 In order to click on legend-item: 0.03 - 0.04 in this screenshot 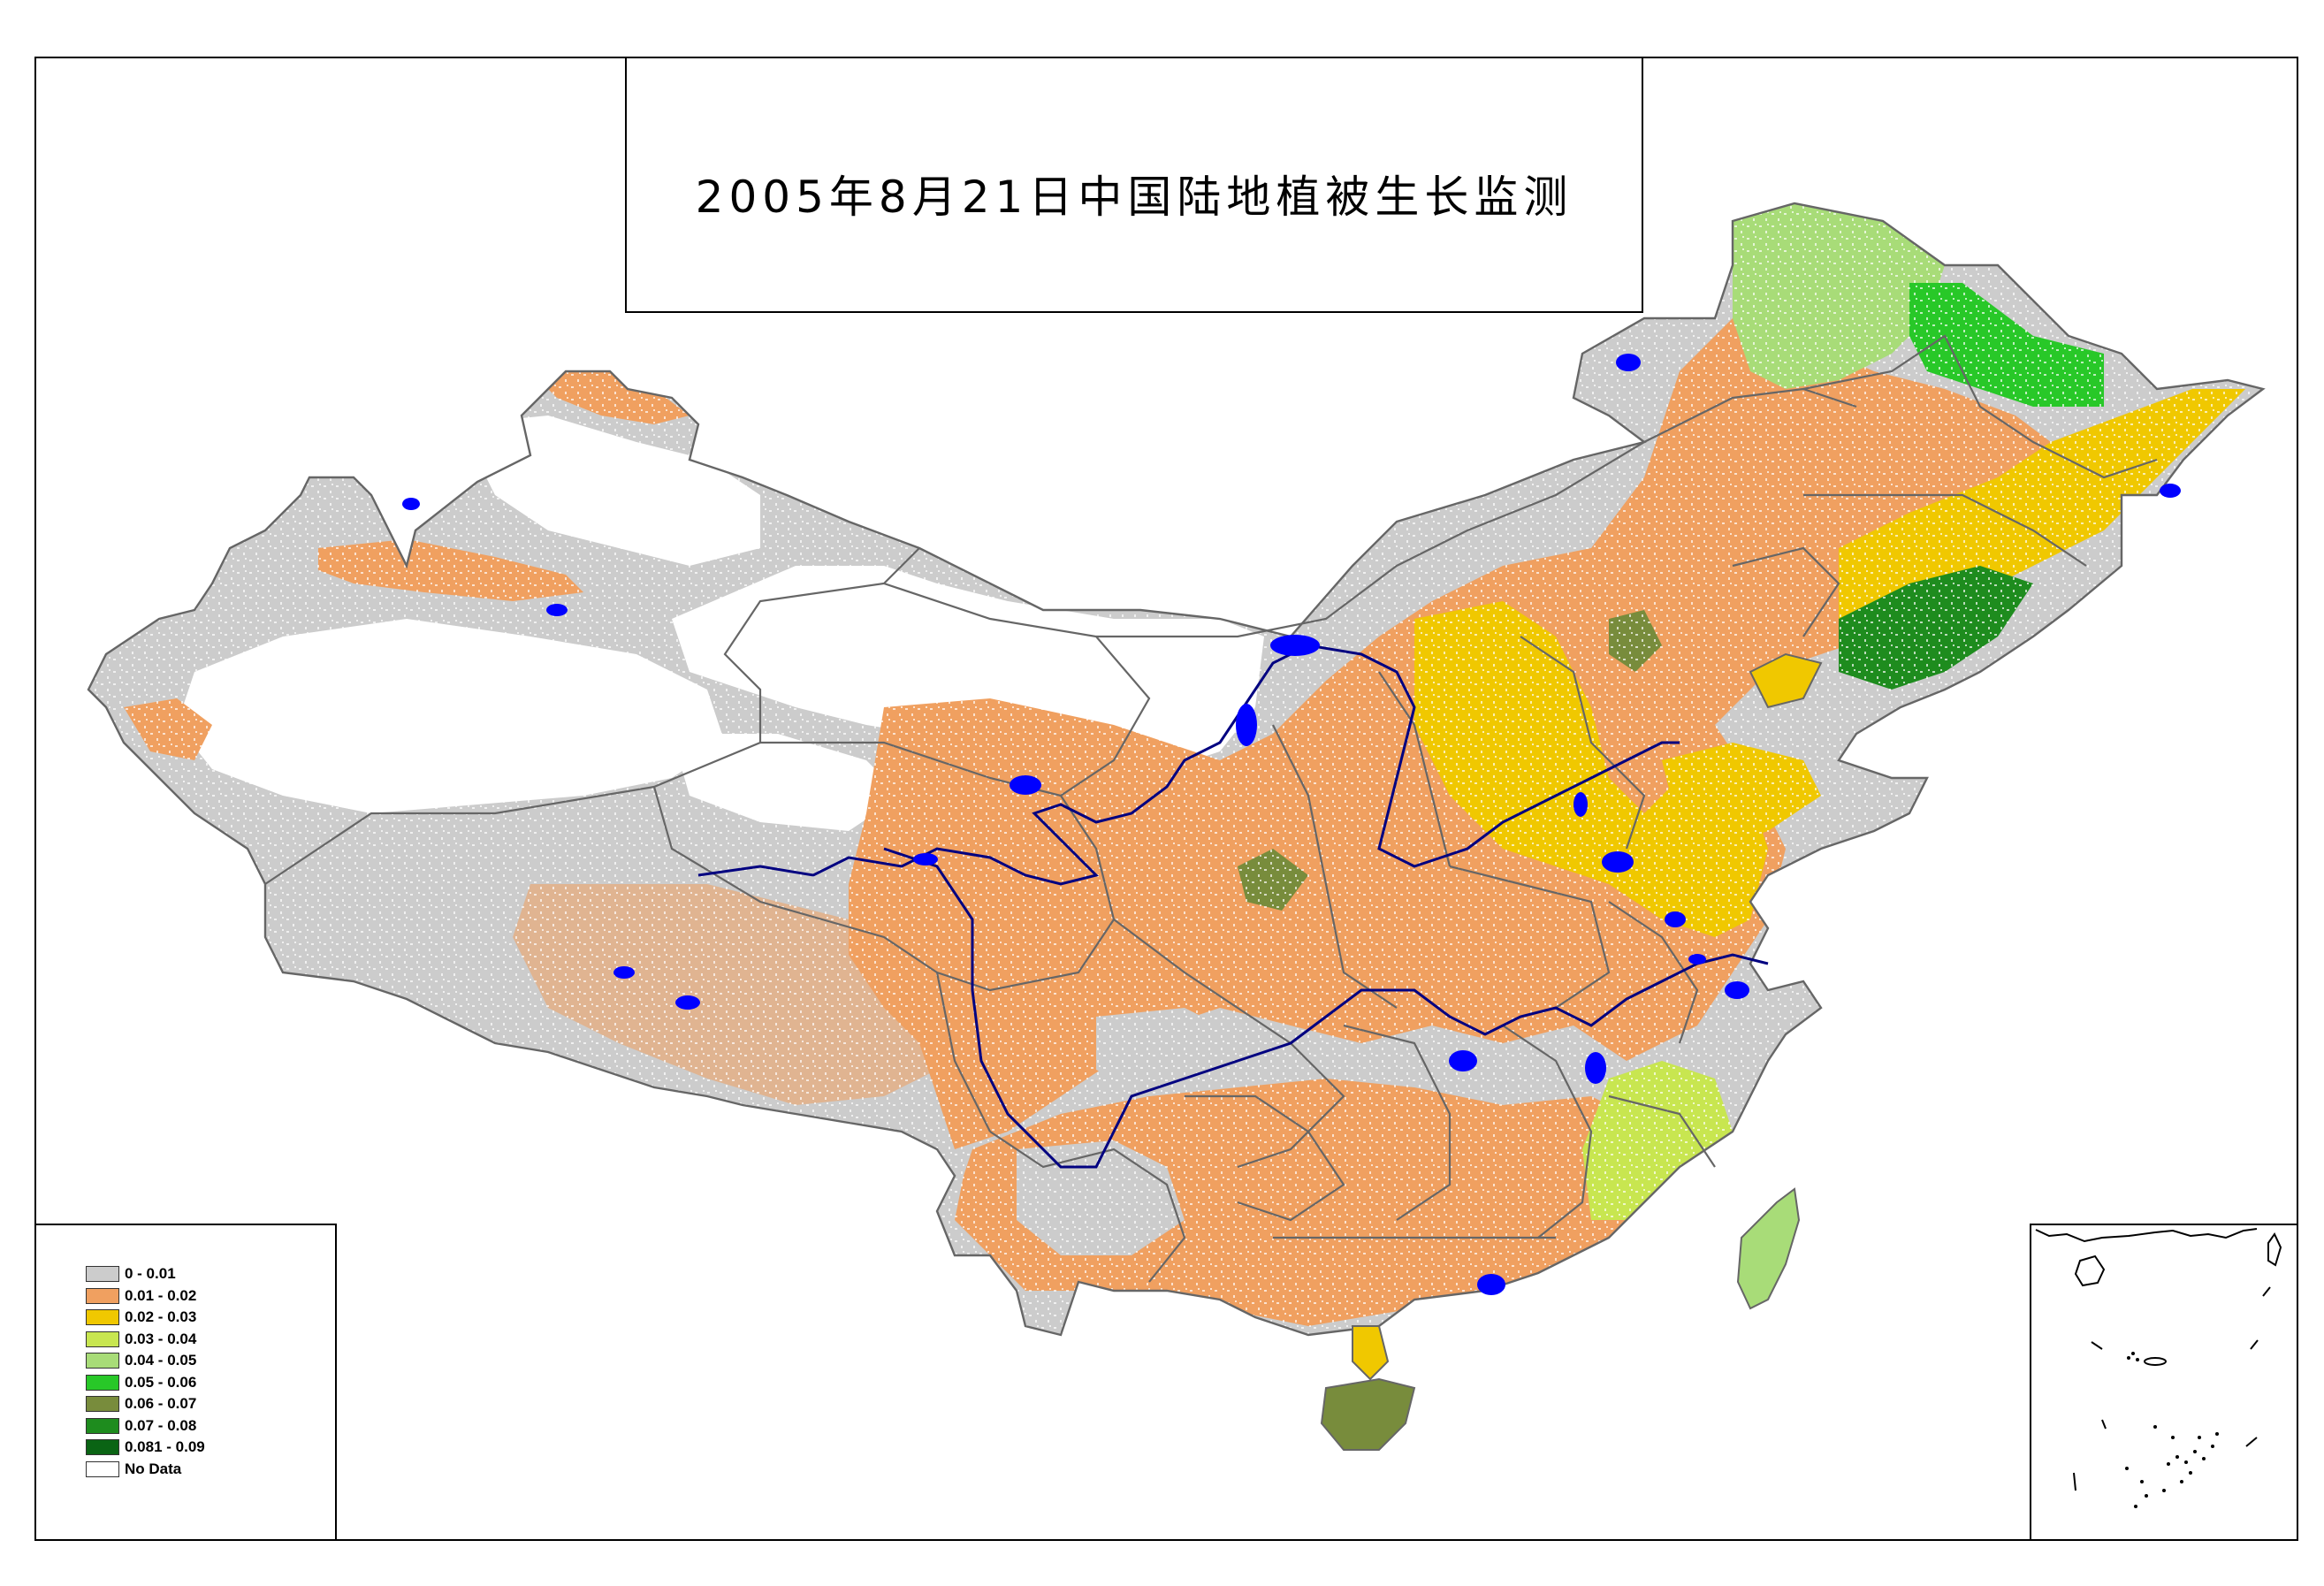, I will do `click(145, 1340)`.